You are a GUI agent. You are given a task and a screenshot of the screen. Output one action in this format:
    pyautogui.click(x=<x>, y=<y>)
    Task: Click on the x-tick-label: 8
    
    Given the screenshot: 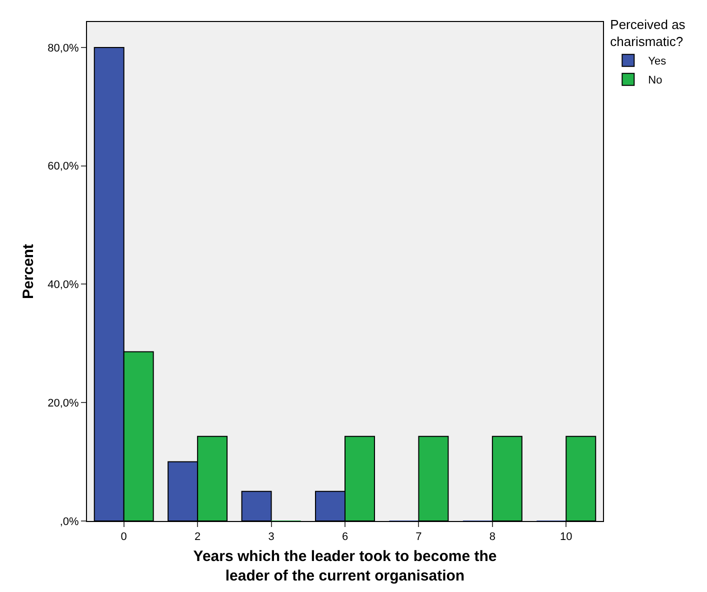 What is the action you would take?
    pyautogui.click(x=492, y=537)
    